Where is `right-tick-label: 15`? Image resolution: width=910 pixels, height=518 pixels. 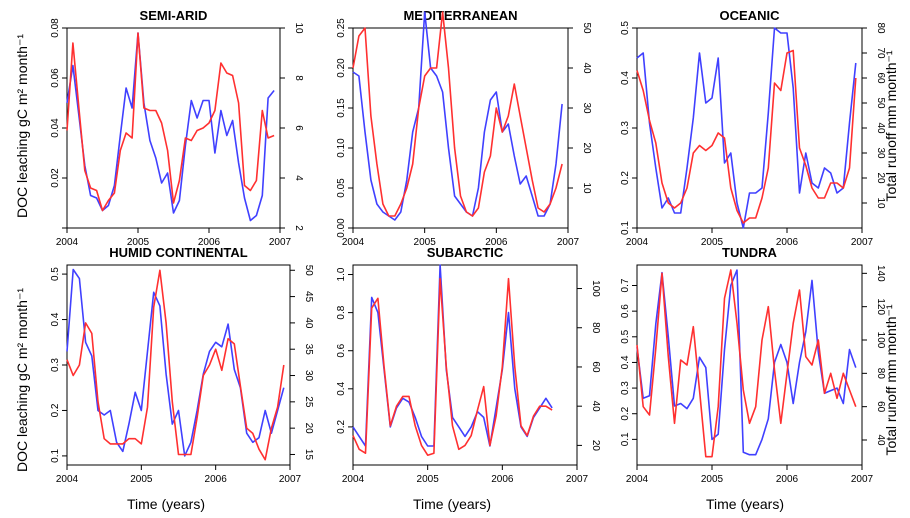
right-tick-label: 15 is located at coordinates (308, 455).